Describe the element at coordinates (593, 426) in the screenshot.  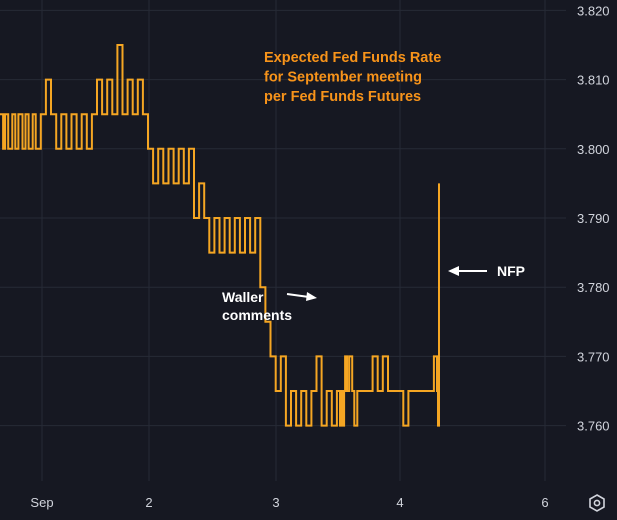
I see `y-tick-label: 3.760` at that location.